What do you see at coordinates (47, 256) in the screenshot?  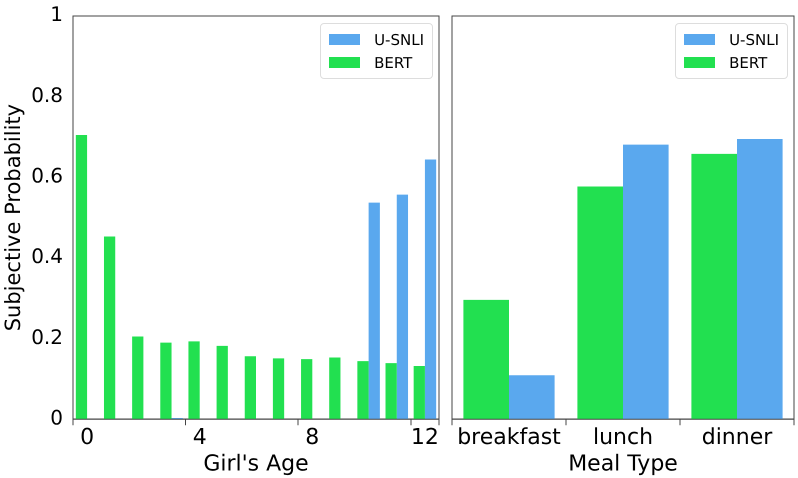 I see `y-tick-label: 0.4` at bounding box center [47, 256].